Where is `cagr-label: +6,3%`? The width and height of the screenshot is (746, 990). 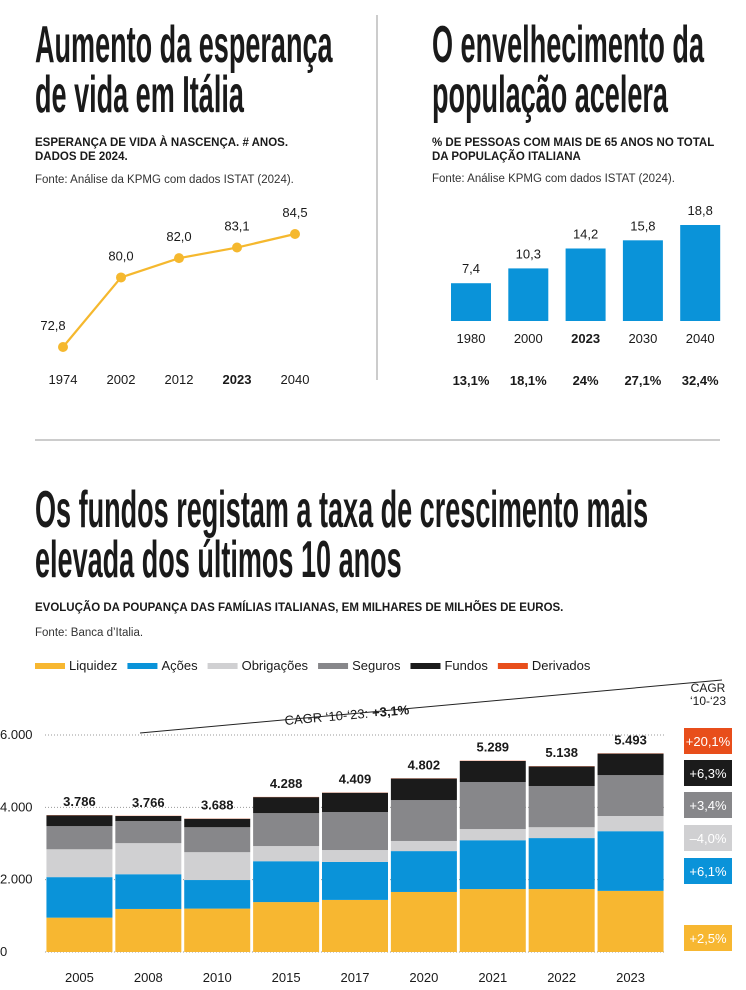 cagr-label: +6,3% is located at coordinates (708, 773).